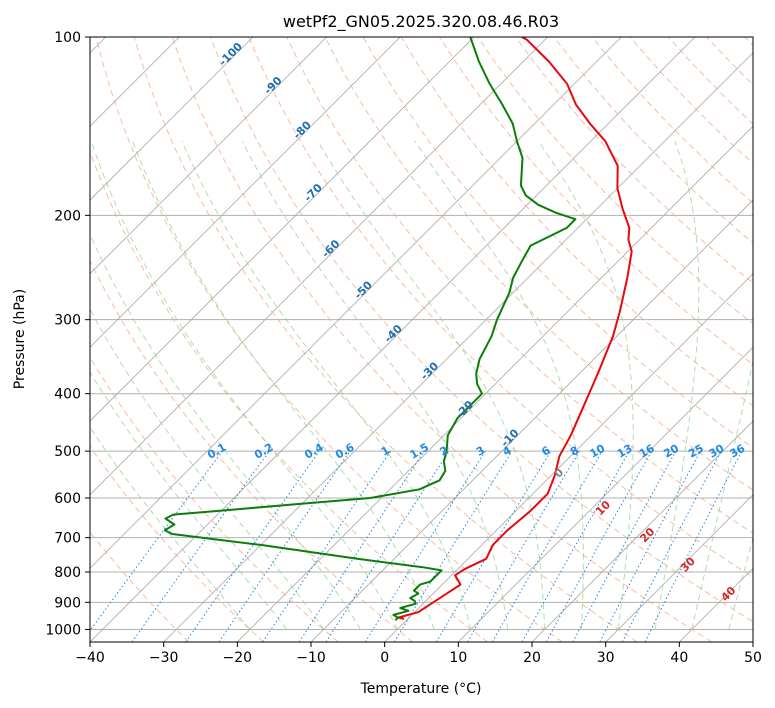 This screenshot has width=775, height=708. What do you see at coordinates (67, 395) in the screenshot?
I see `y-tick-label: 400` at bounding box center [67, 395].